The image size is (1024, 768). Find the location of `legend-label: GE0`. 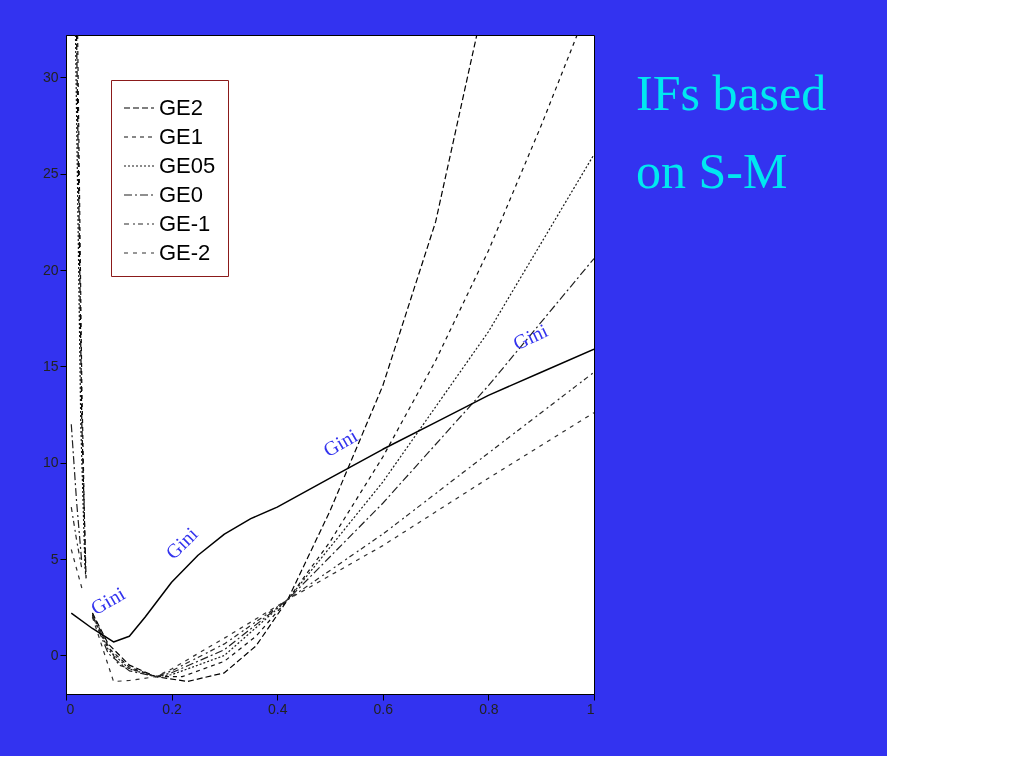

legend-label: GE0 is located at coordinates (181, 194).